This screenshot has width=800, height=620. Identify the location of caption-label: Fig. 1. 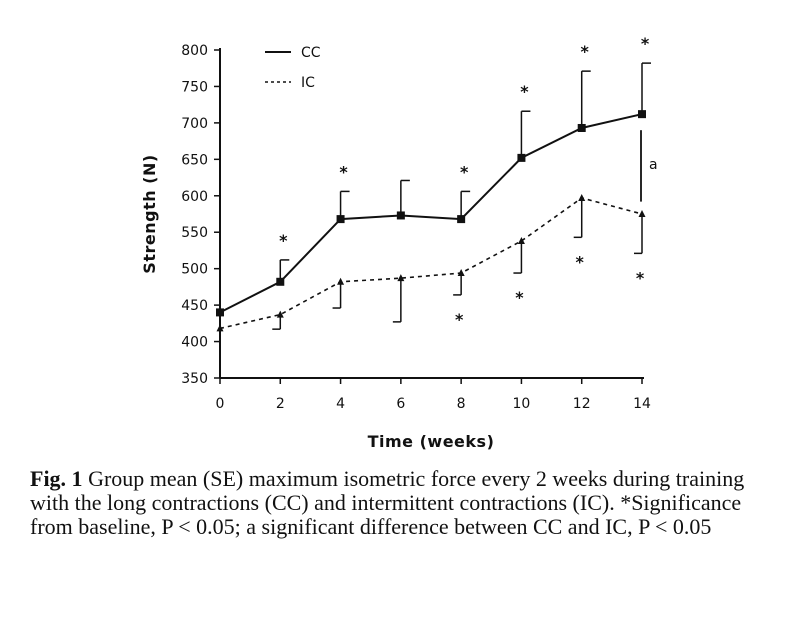
(56, 478).